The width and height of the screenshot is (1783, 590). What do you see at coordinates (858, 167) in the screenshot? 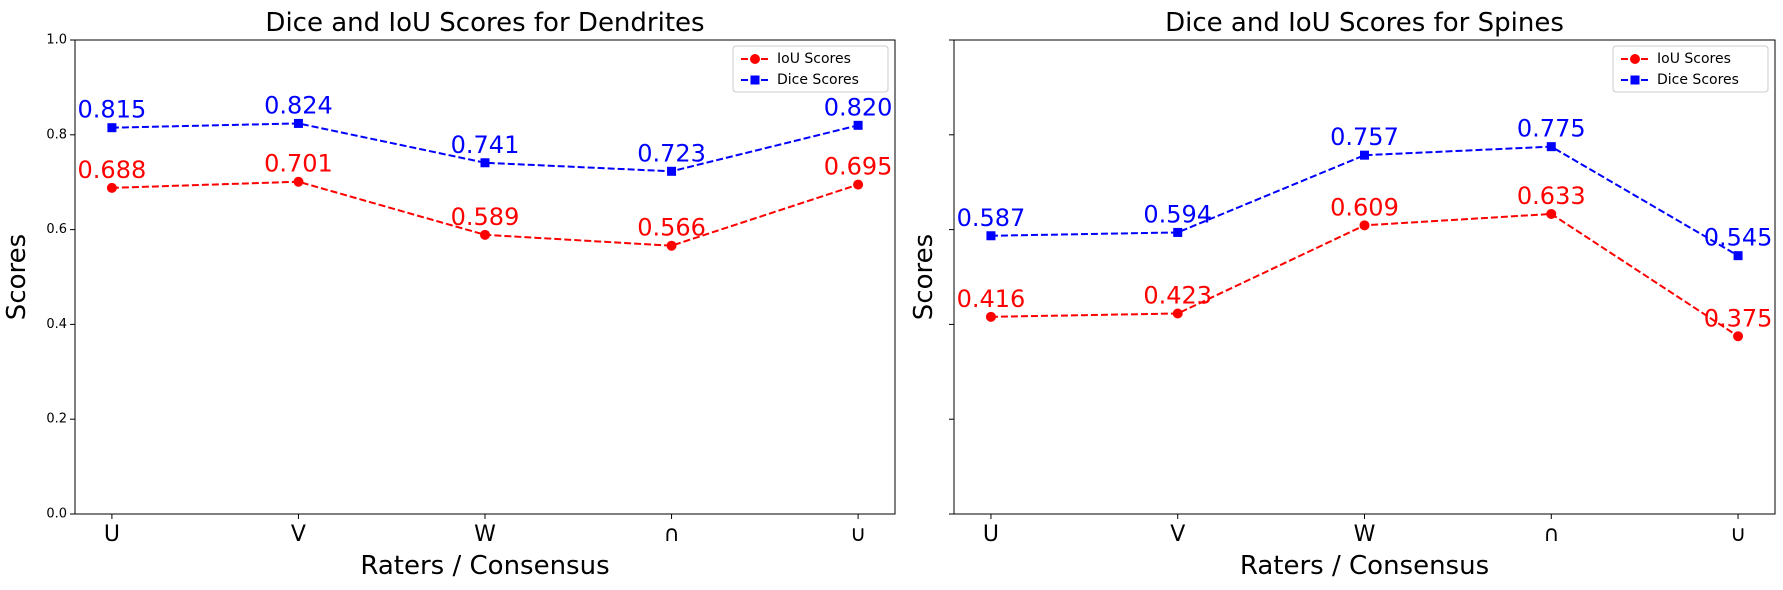
I see `data-label: 0.695` at bounding box center [858, 167].